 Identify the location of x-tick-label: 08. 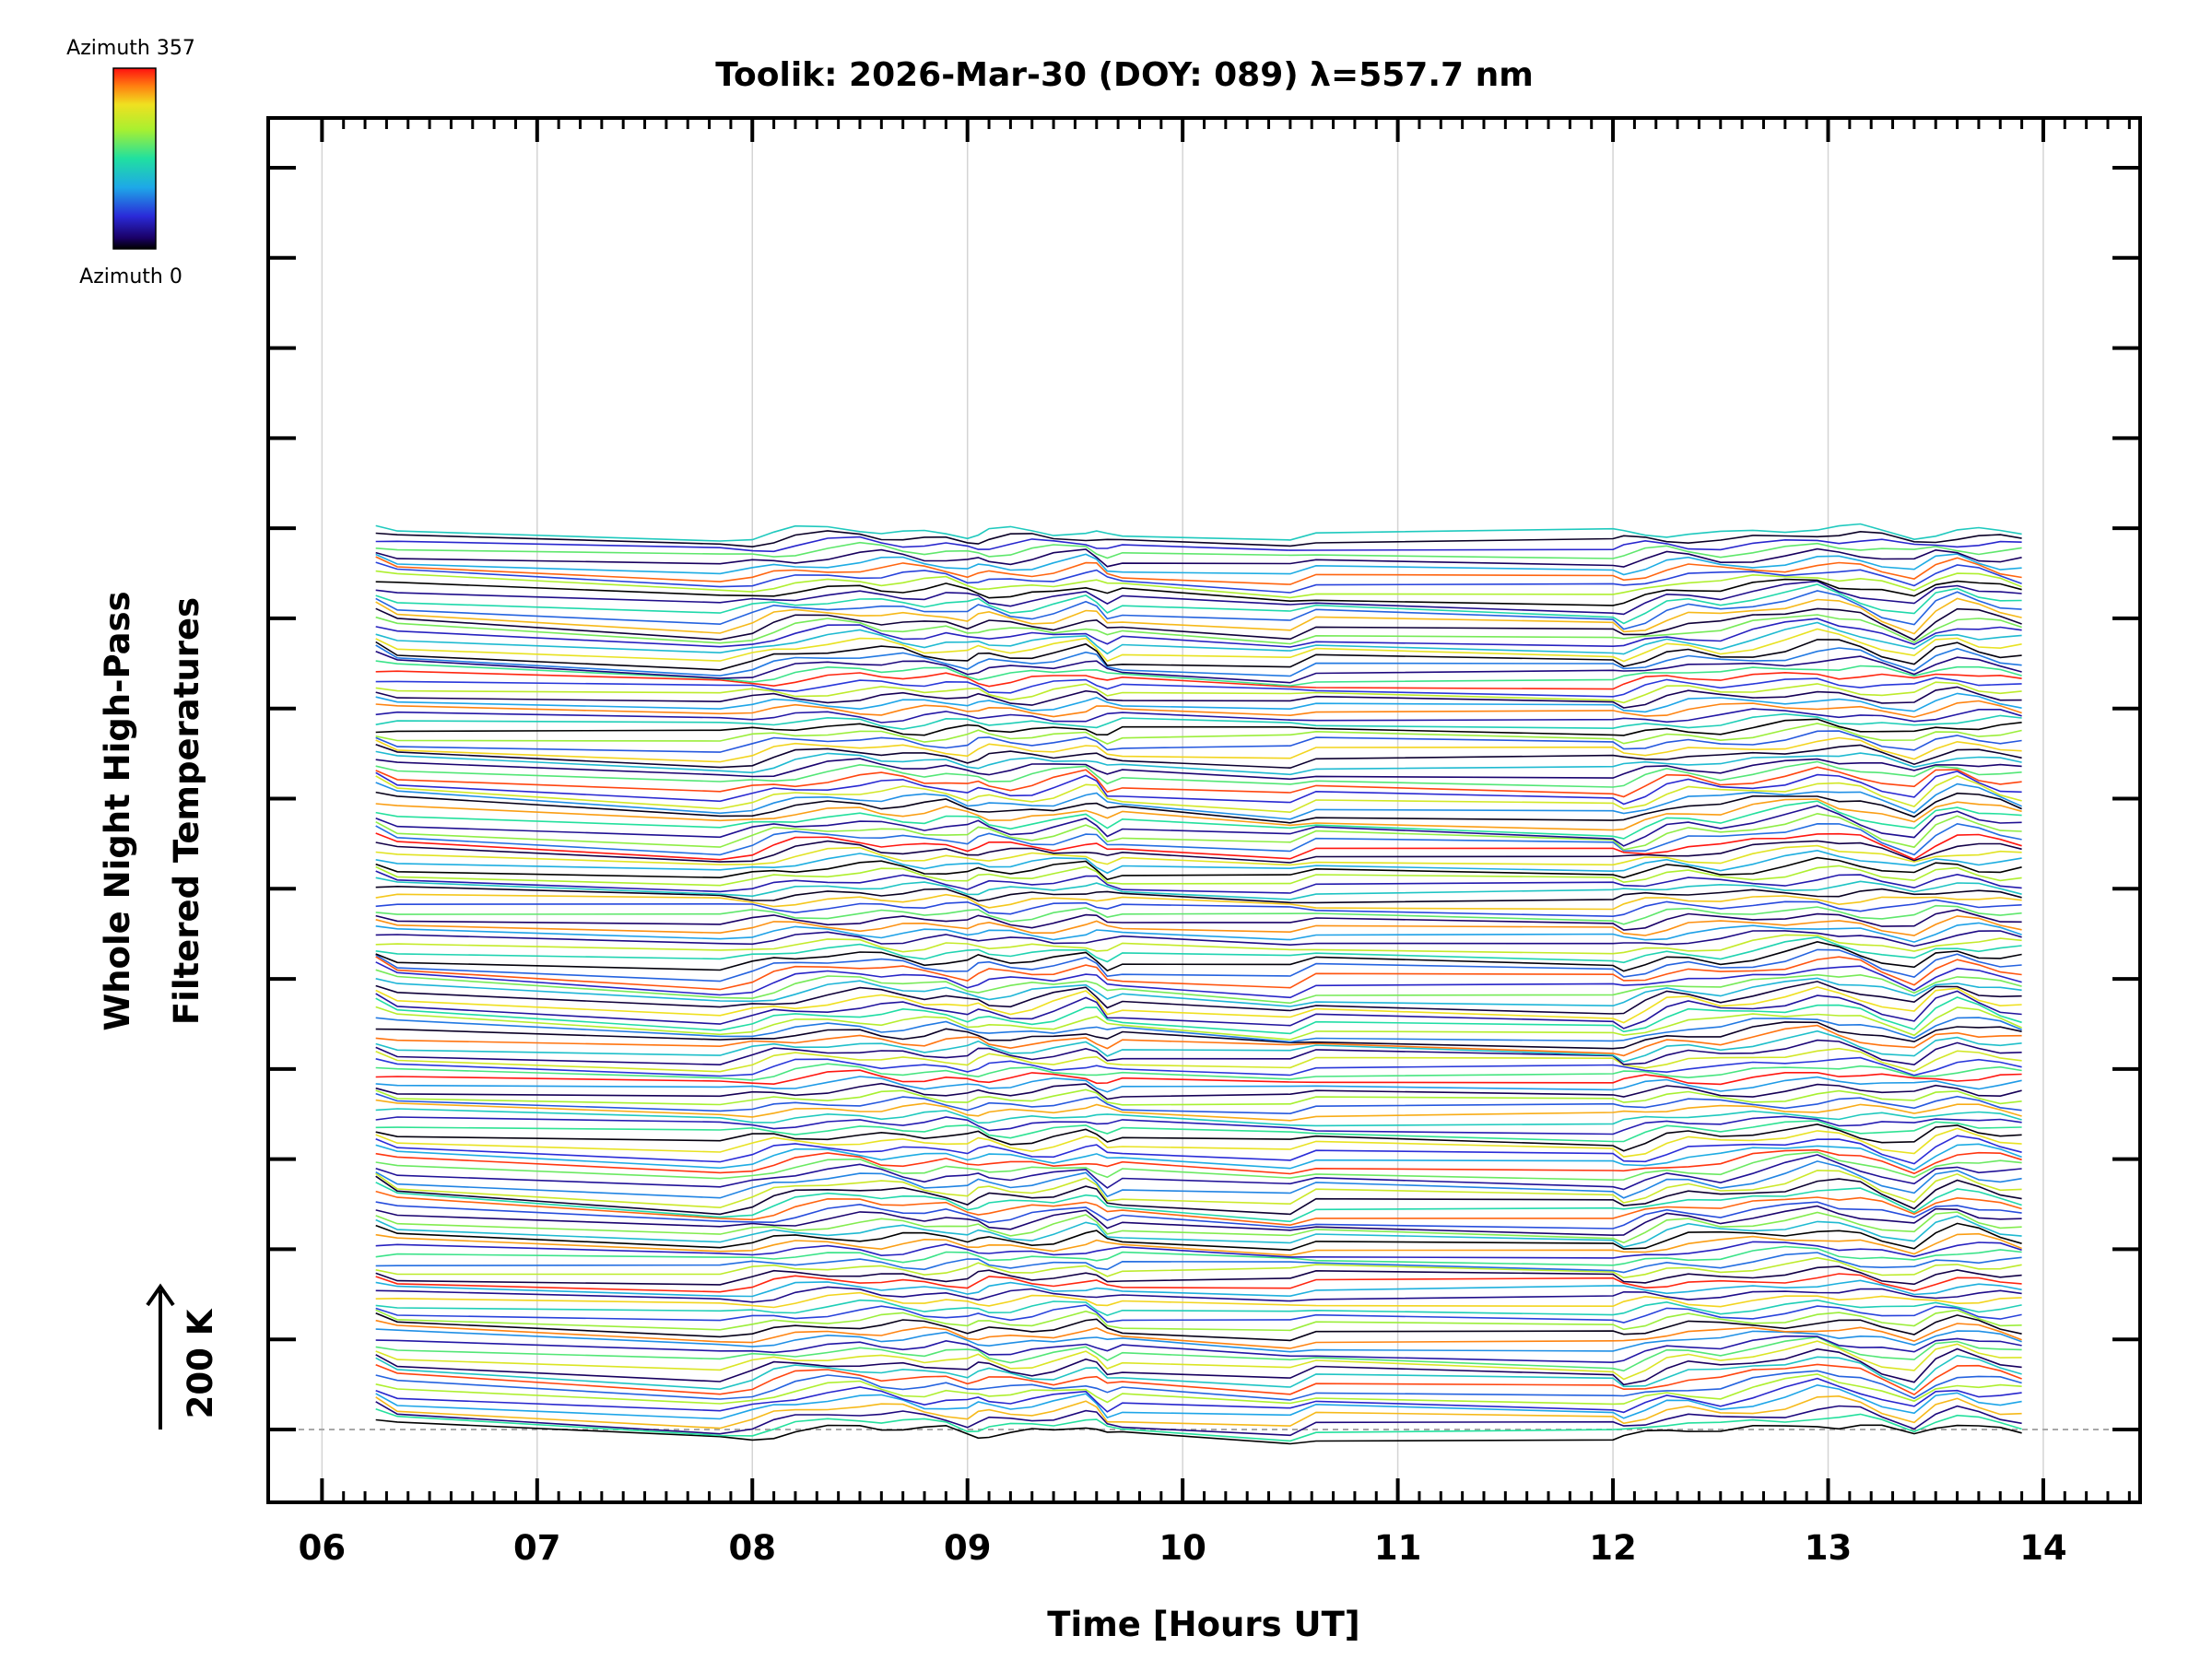
(753, 1548).